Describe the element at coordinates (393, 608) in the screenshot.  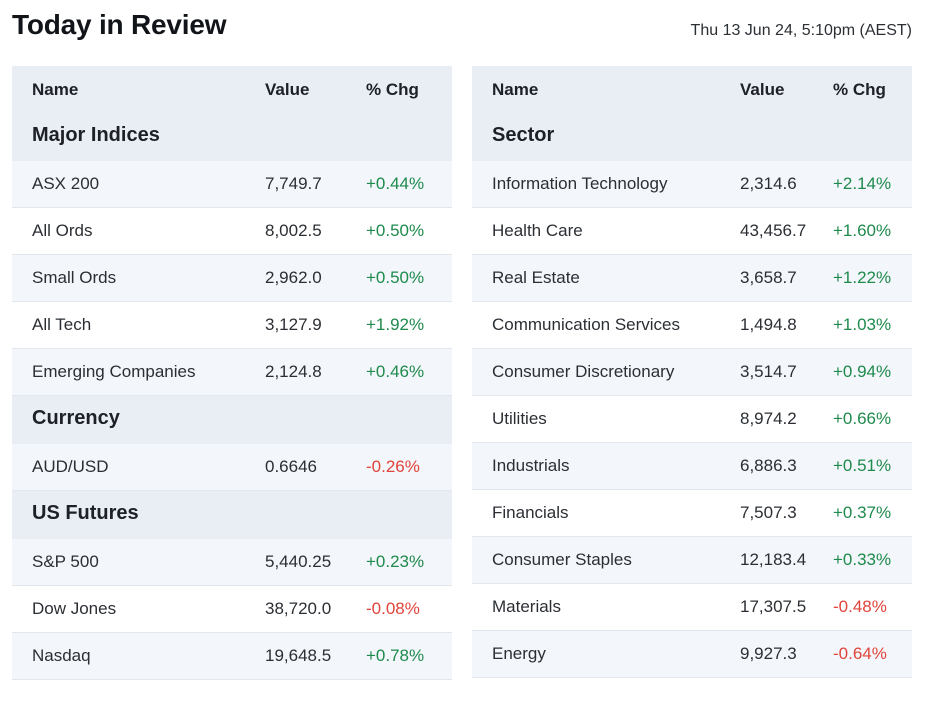
I see `row-change: -0.08%` at that location.